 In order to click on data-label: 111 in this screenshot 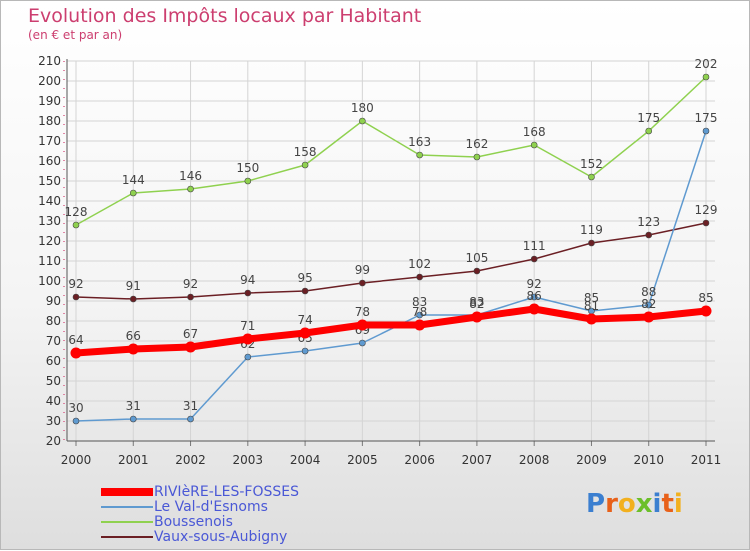, I will do `click(534, 246)`.